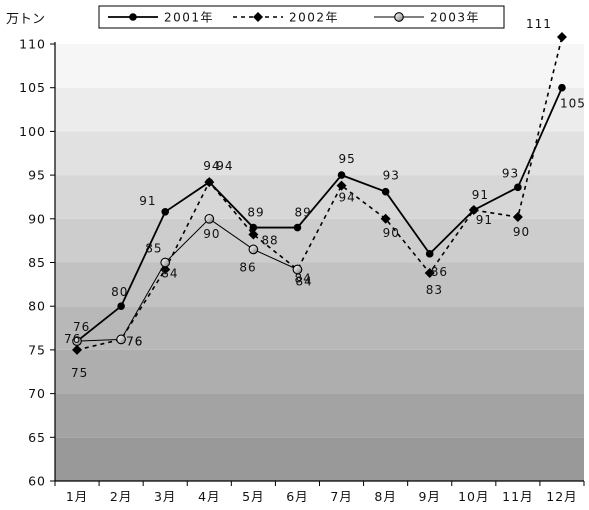 The height and width of the screenshot is (510, 589). I want to click on x-tick-label: 5月, so click(253, 496).